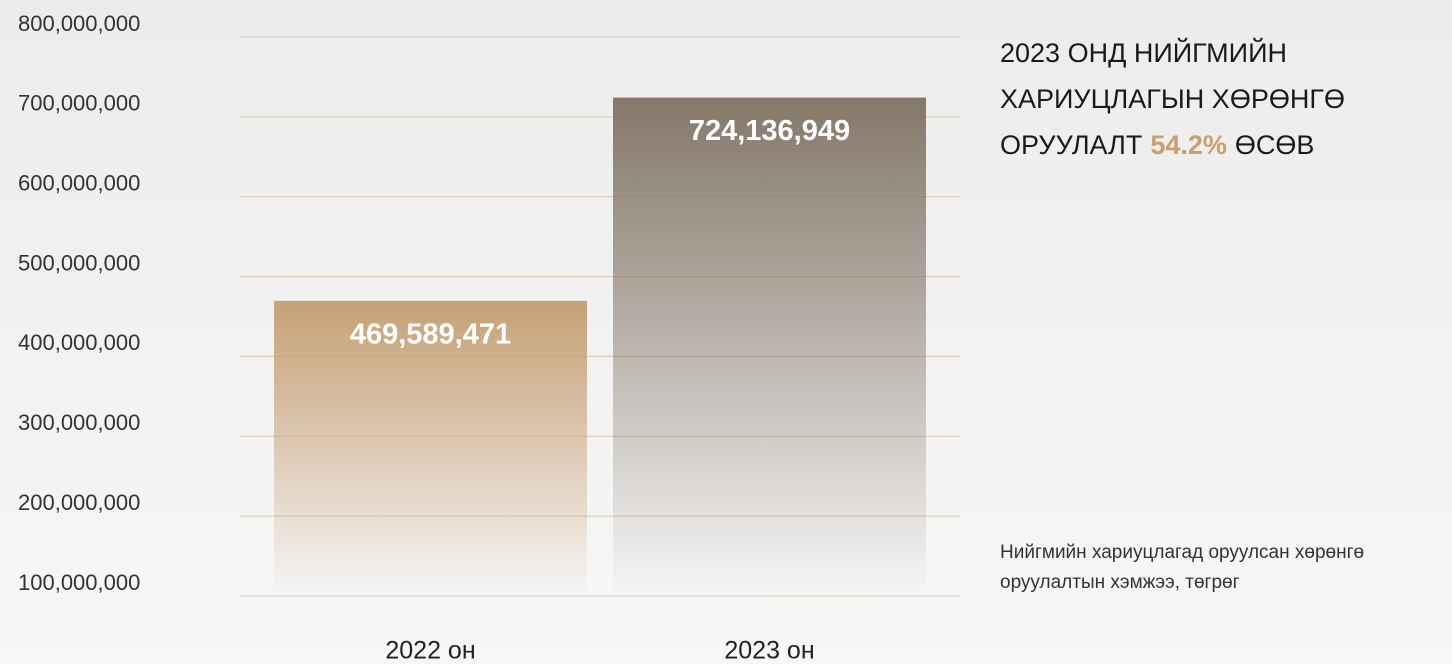 The height and width of the screenshot is (664, 1452). Describe the element at coordinates (1274, 145) in the screenshot. I see `title-text: ӨСӨВ` at that location.